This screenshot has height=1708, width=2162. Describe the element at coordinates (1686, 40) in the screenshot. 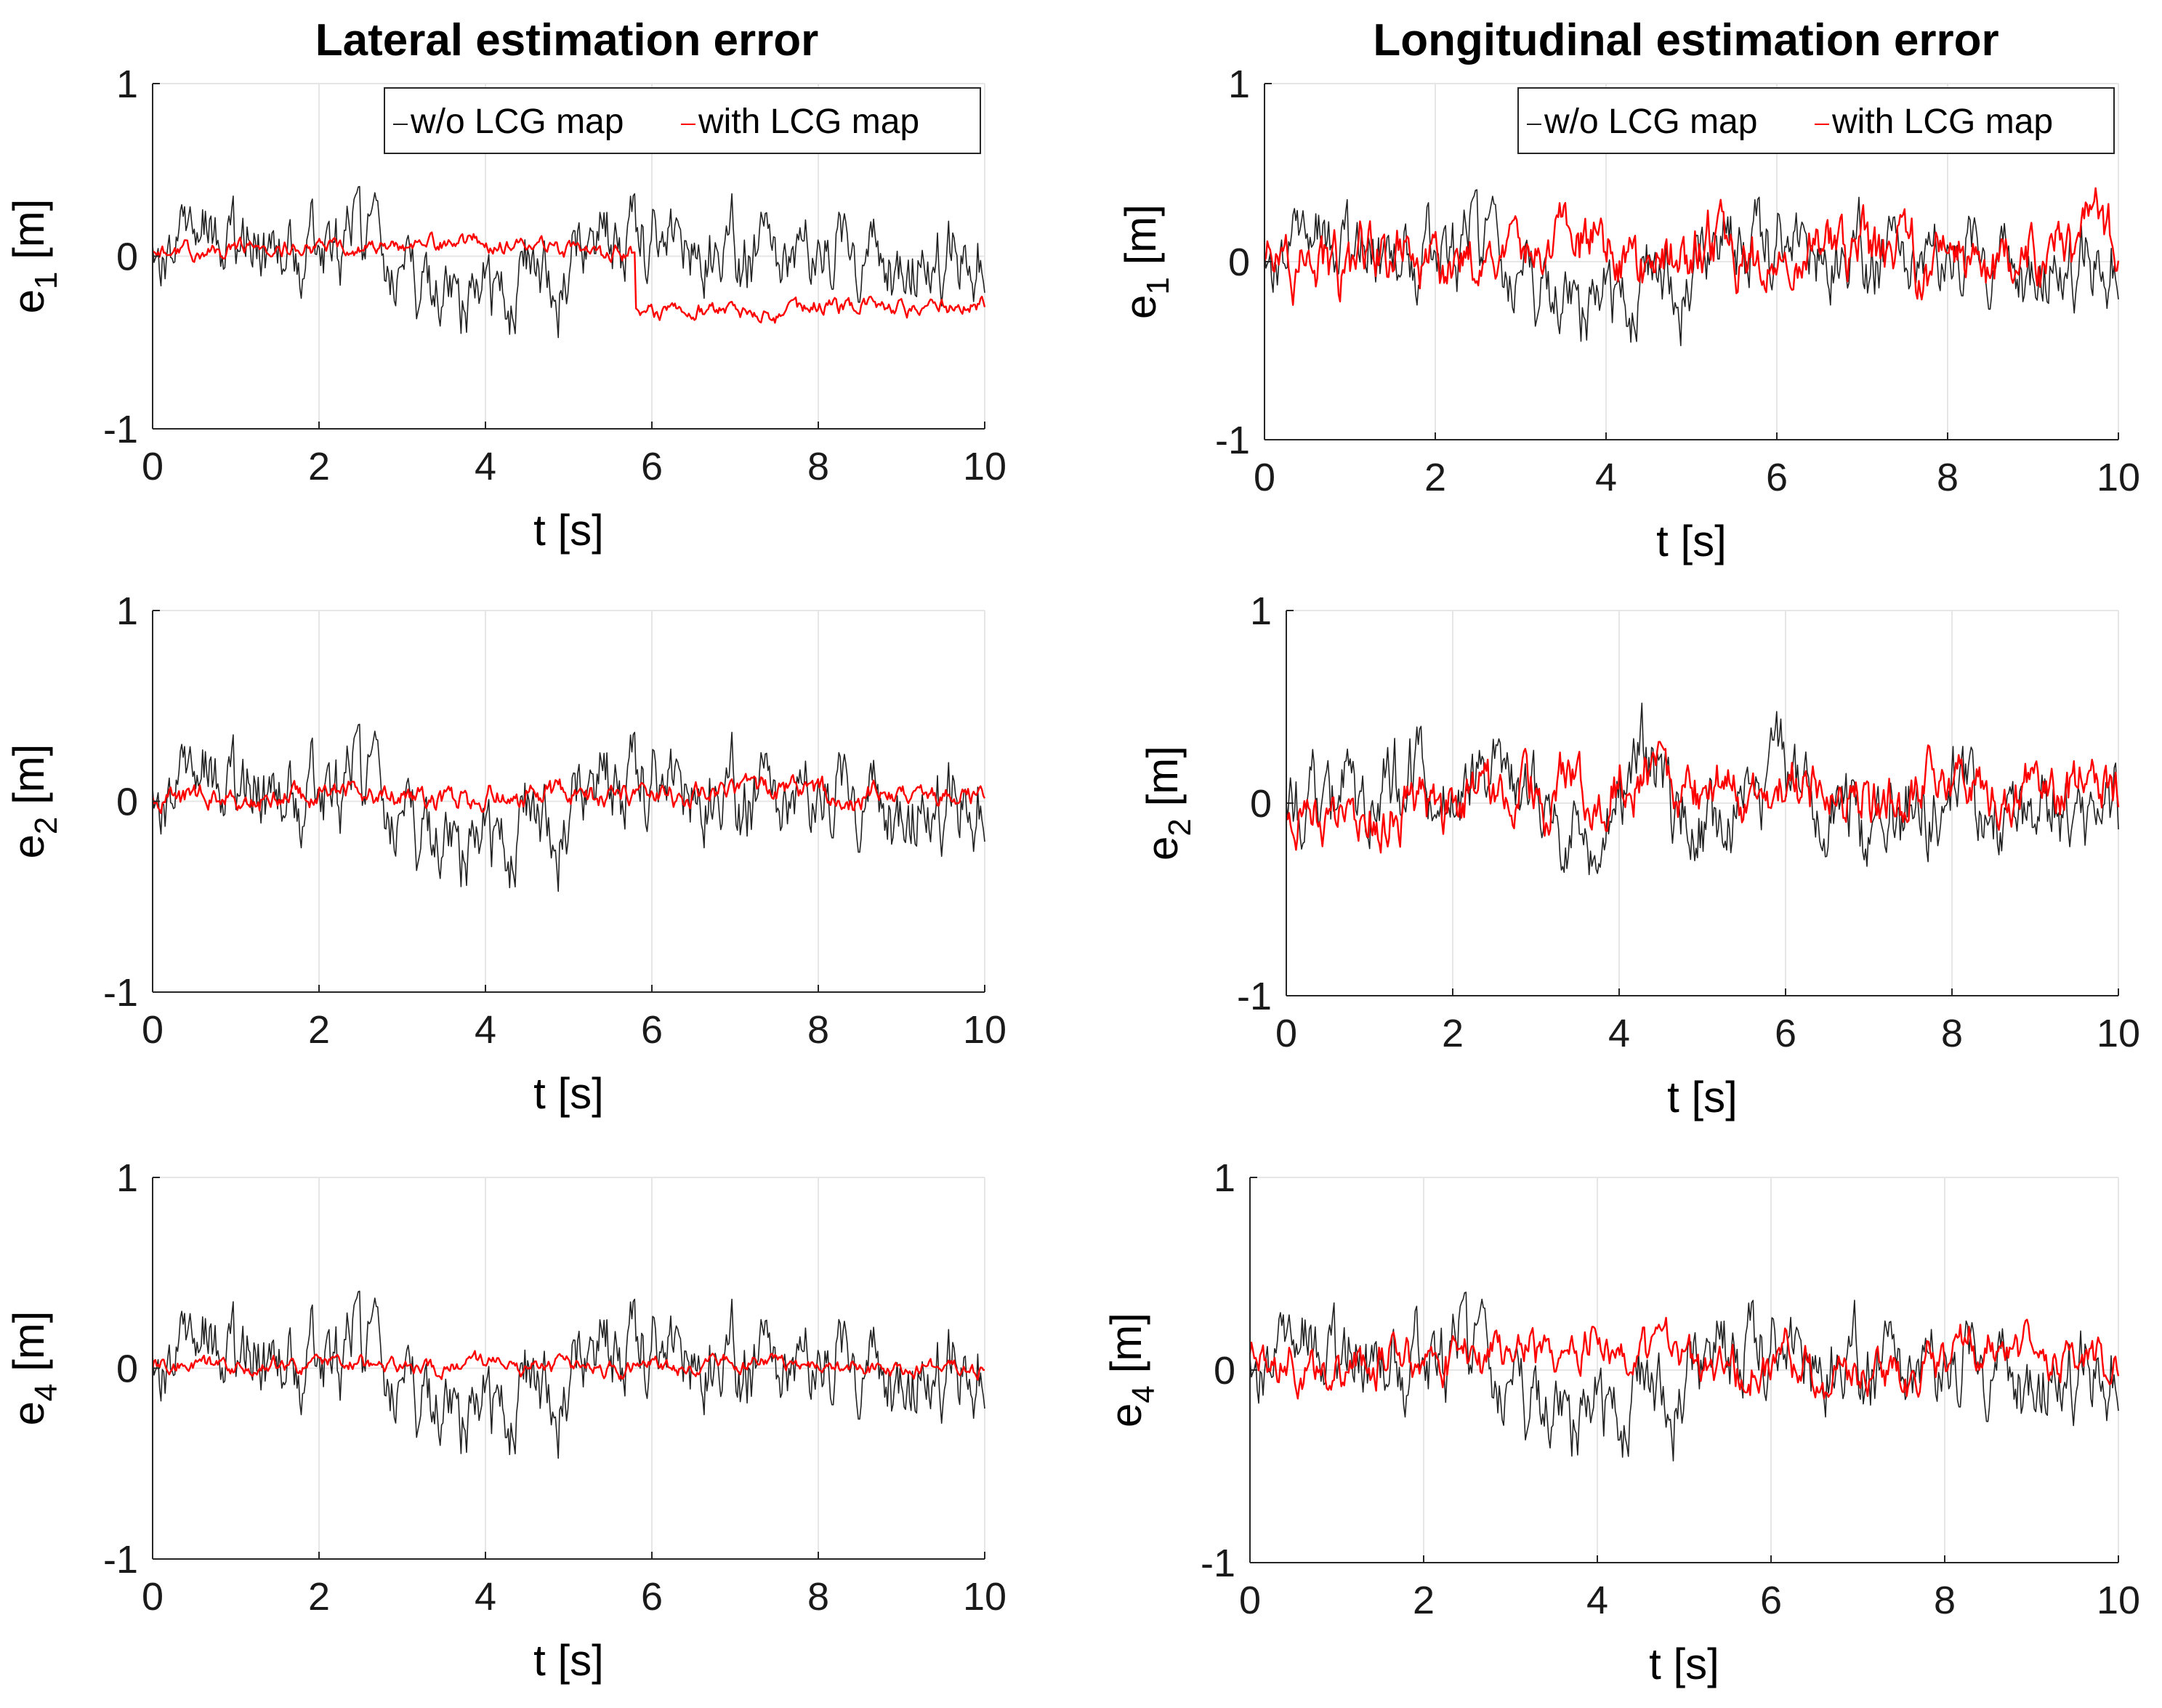

I see `longitudinal-column-title: Longitudinal estimation error` at that location.